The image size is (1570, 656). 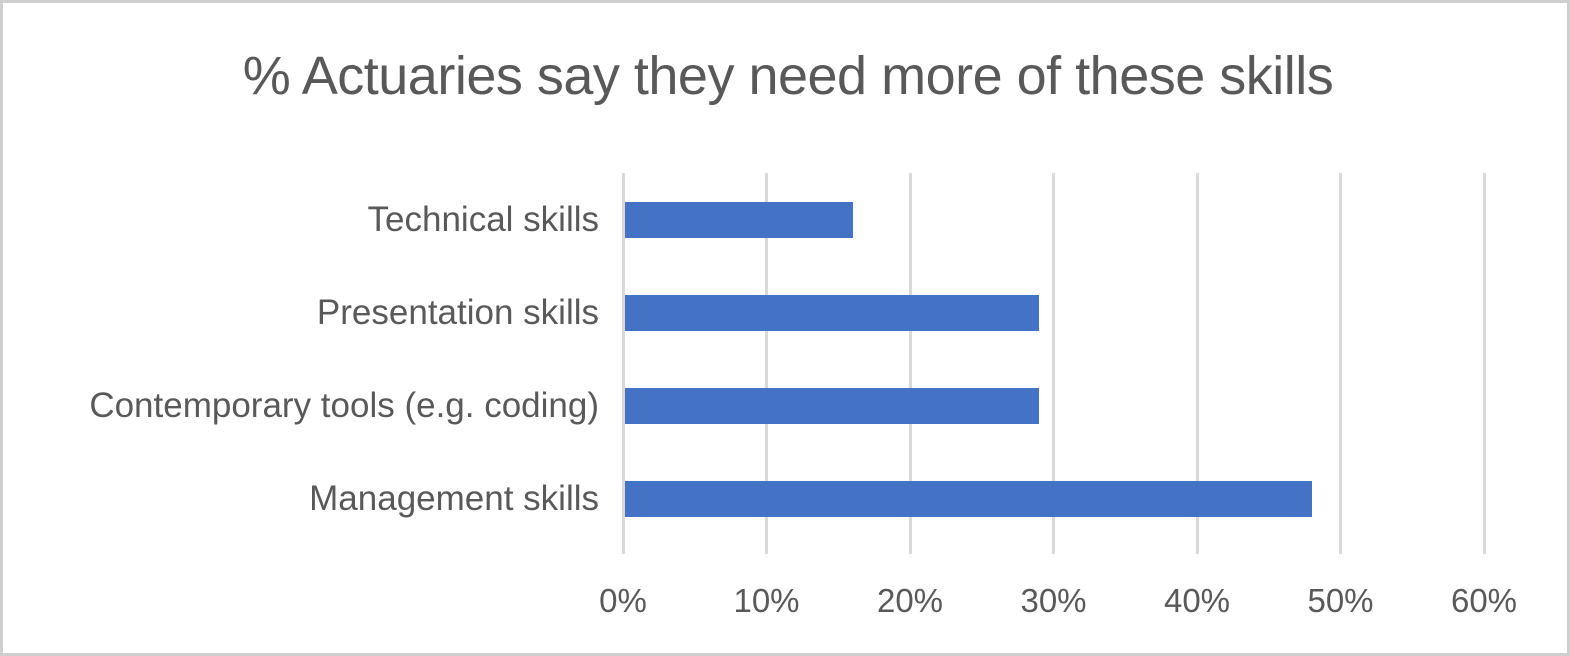 I want to click on bar-presentation-skills, so click(x=832, y=312).